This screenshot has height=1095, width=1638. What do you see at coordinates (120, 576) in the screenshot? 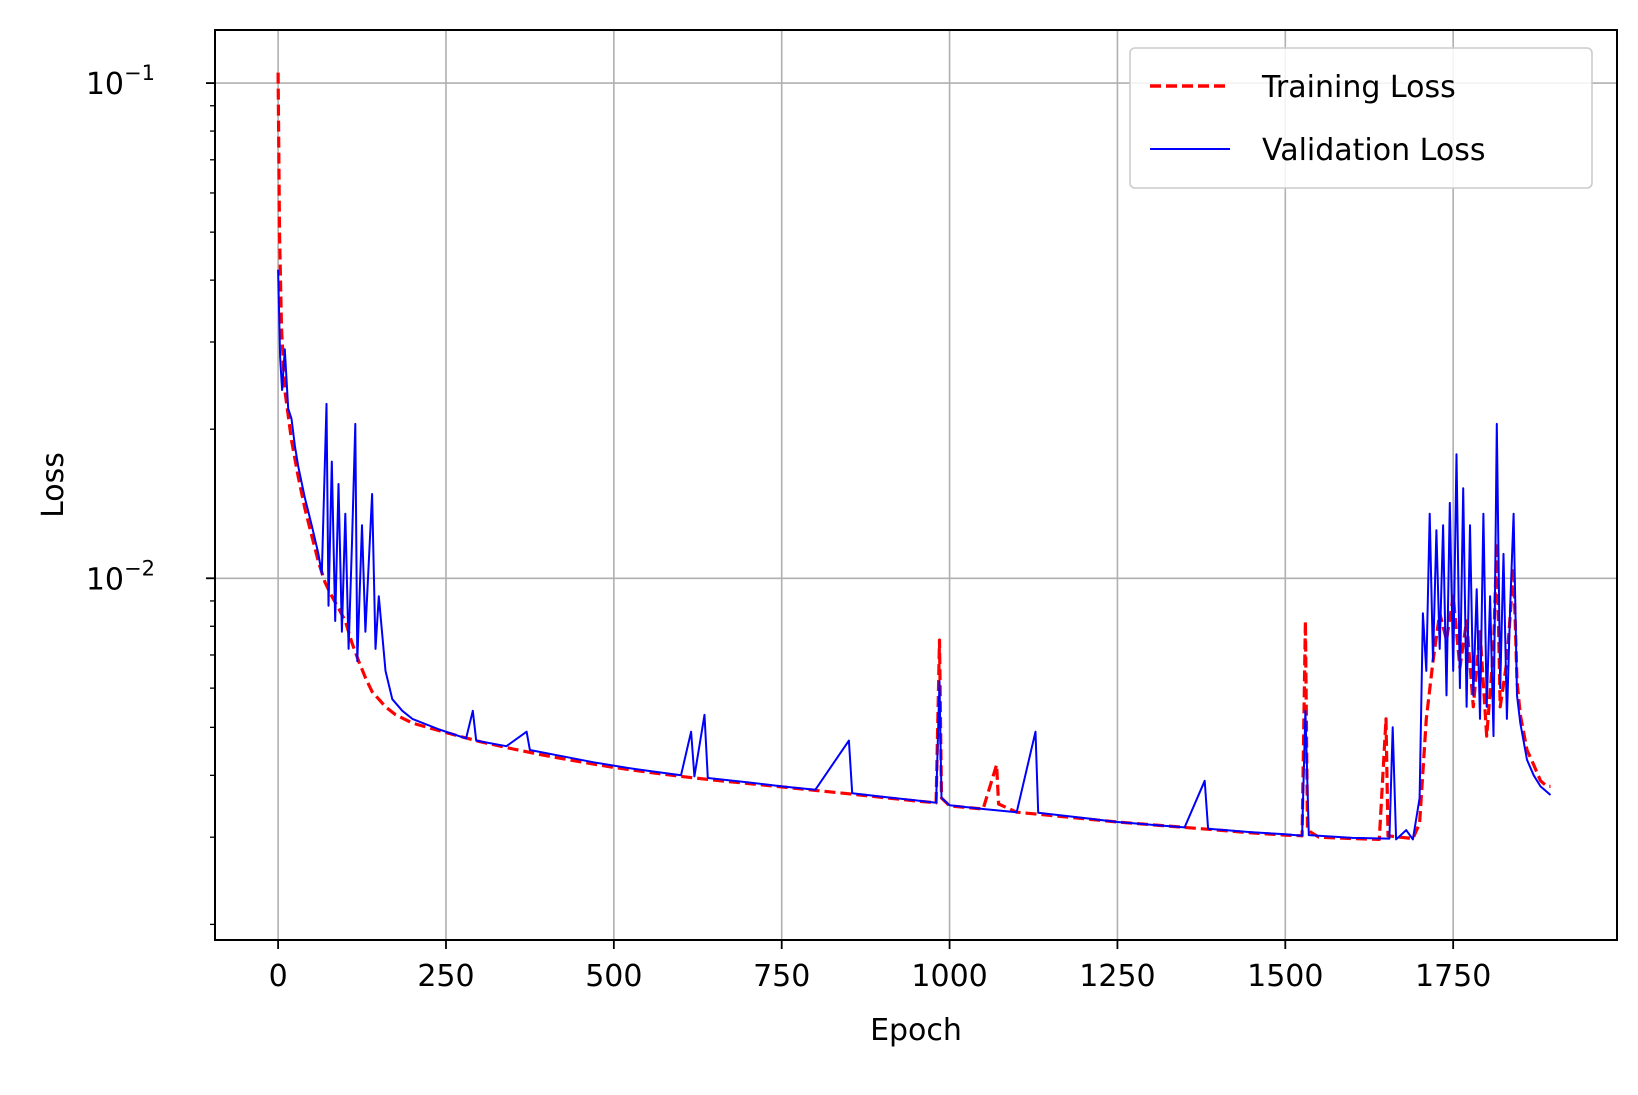
I see `y-tick-label: 10⁻²` at bounding box center [120, 576].